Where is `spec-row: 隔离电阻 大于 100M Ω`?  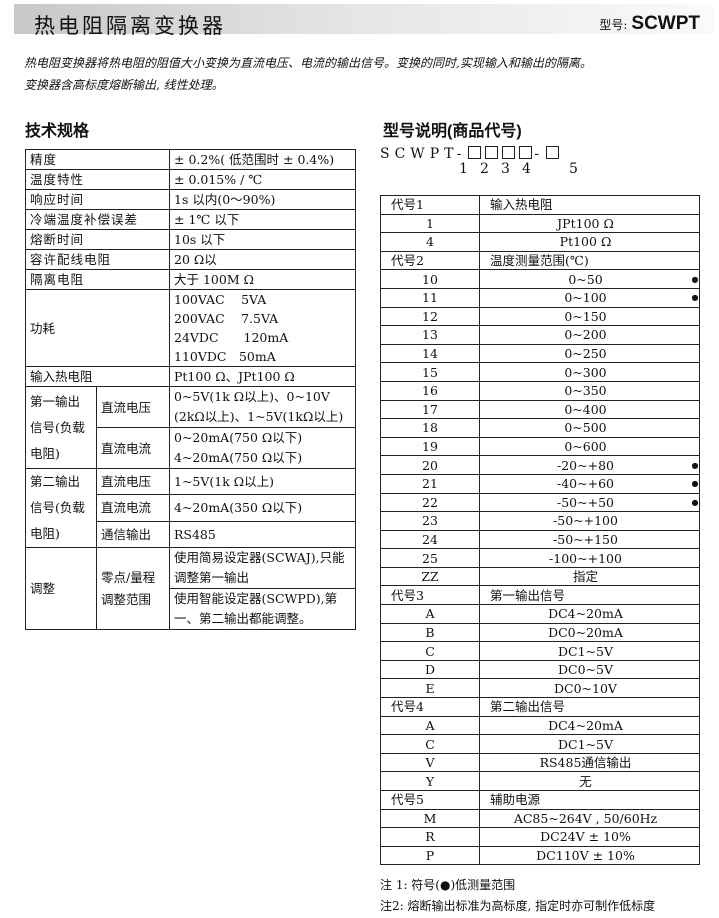
spec-row: 隔离电阻 大于 100M Ω is located at coordinates (190, 279).